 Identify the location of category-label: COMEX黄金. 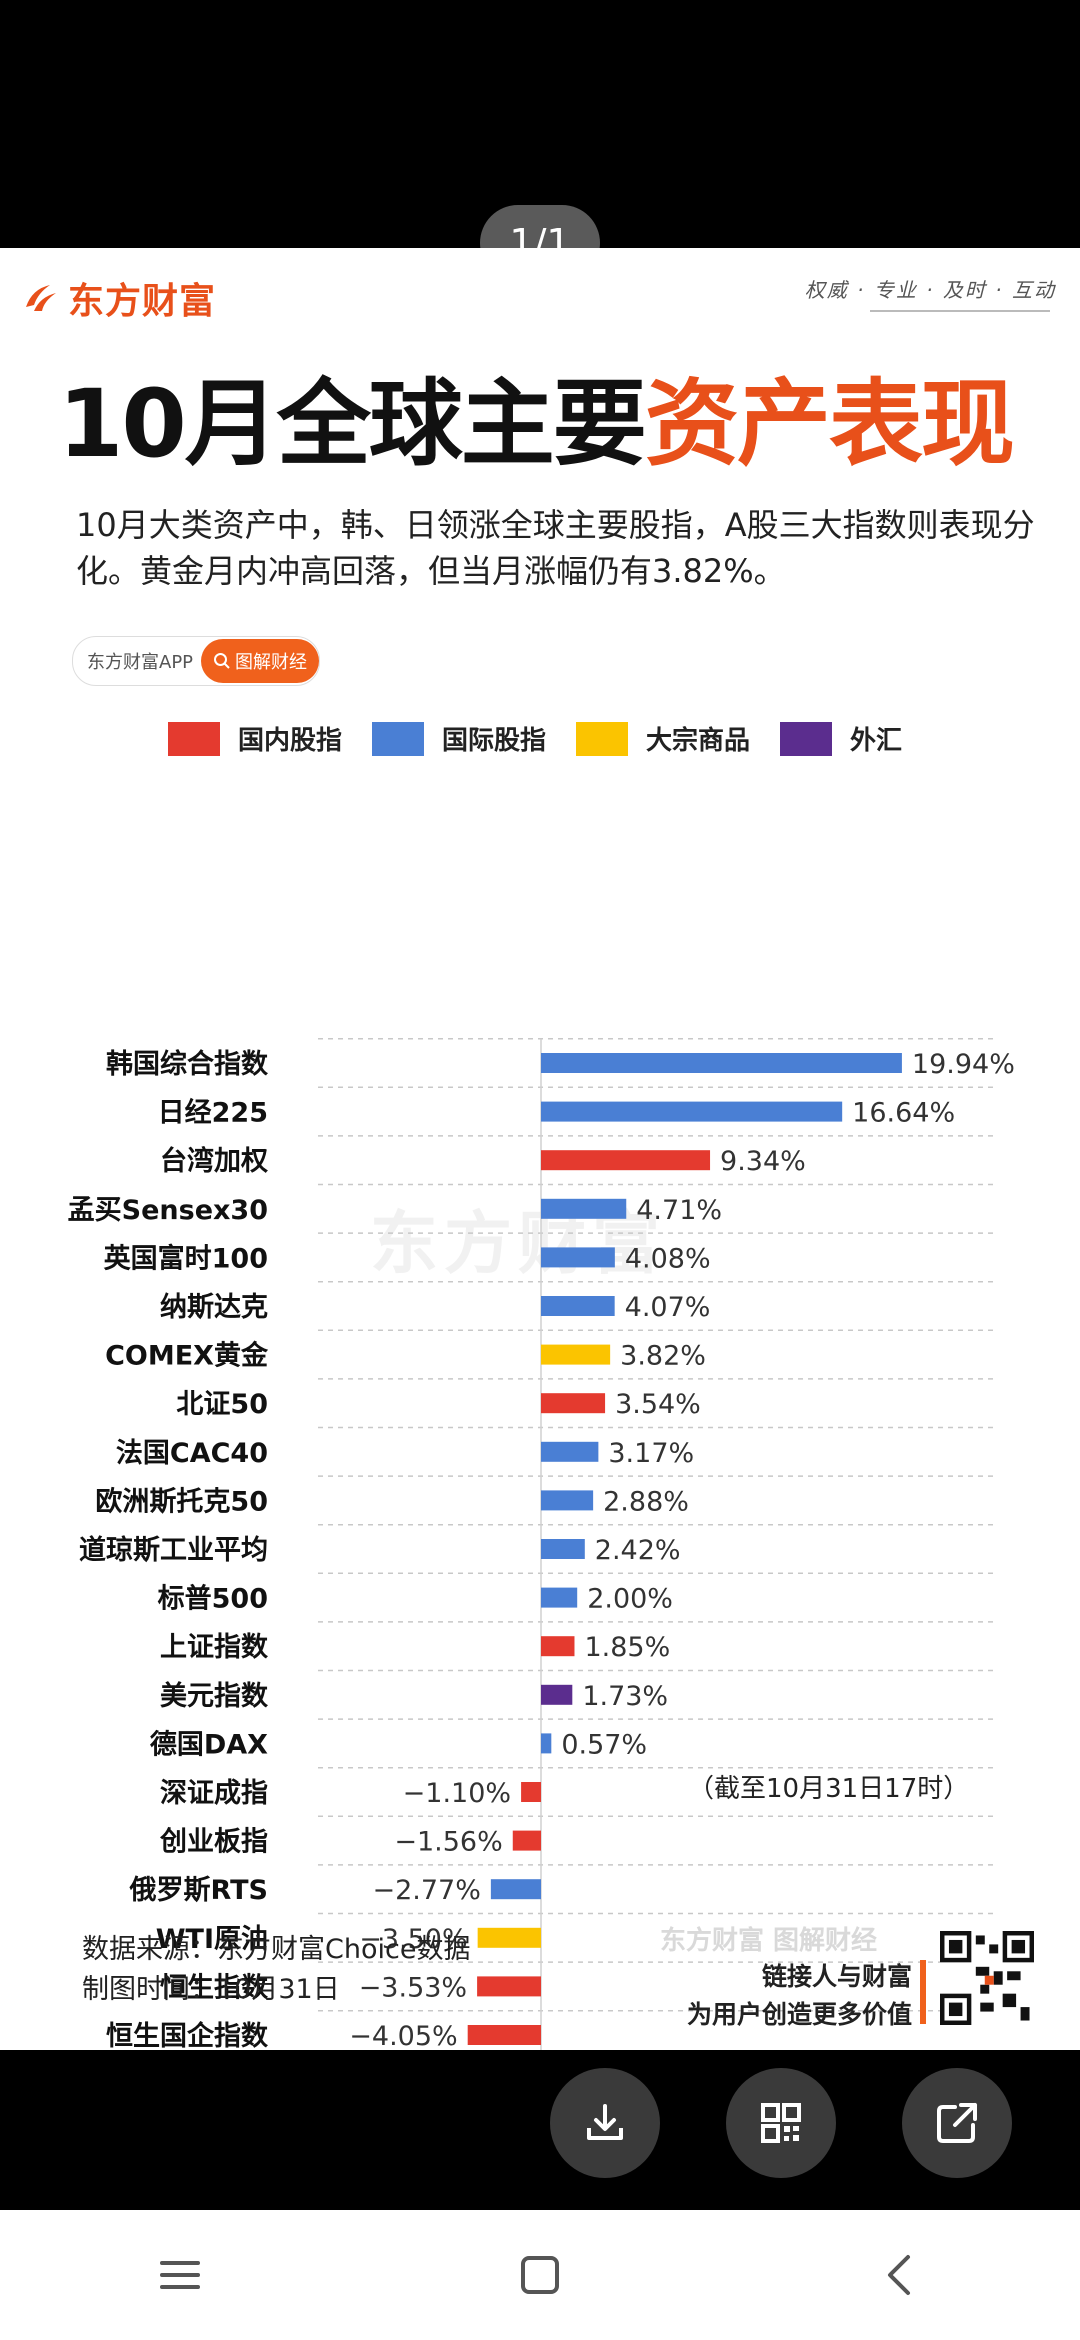
(187, 1356).